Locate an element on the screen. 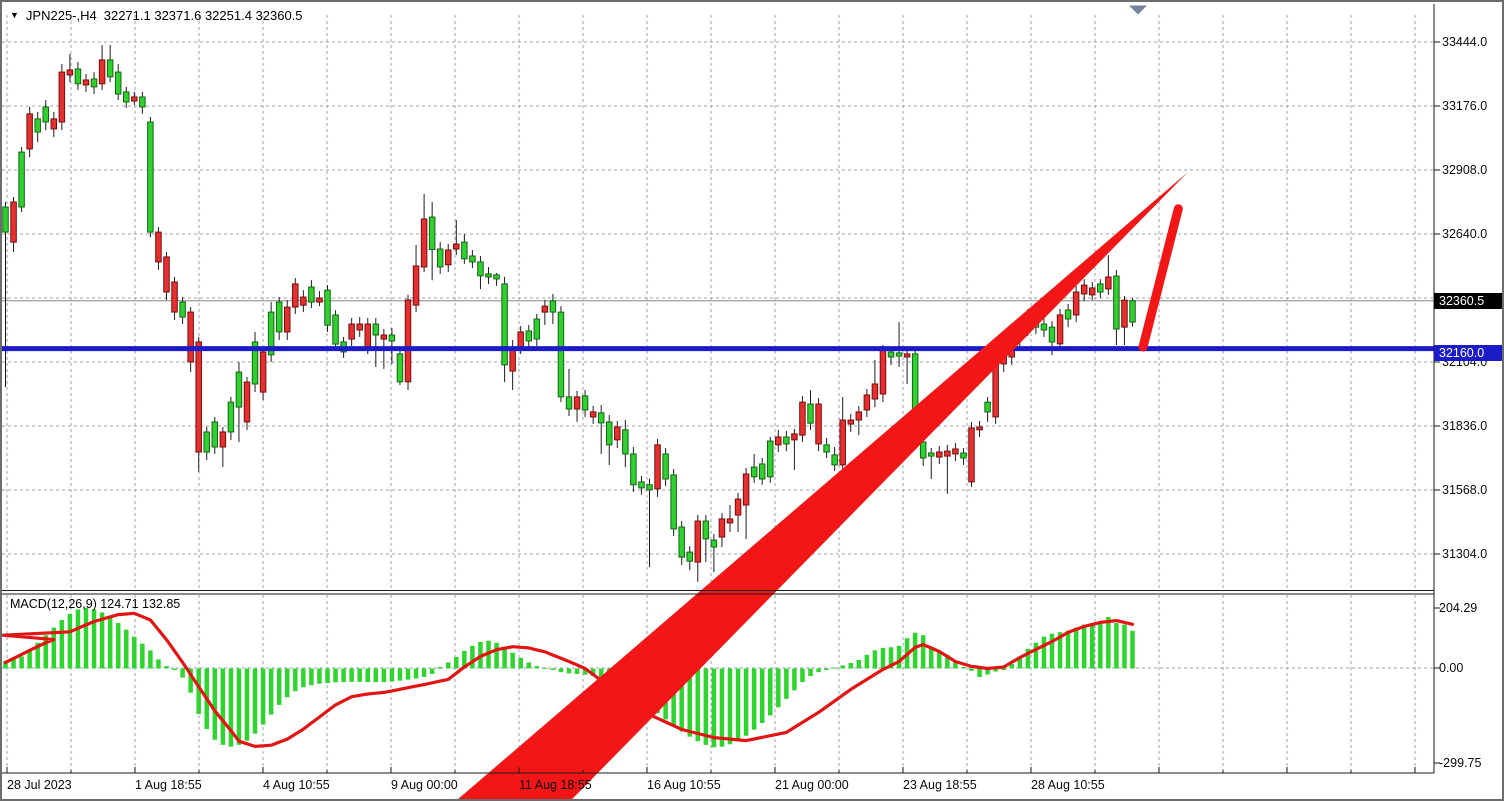  time-axis-label: 9 Aug 00:00 is located at coordinates (424, 785).